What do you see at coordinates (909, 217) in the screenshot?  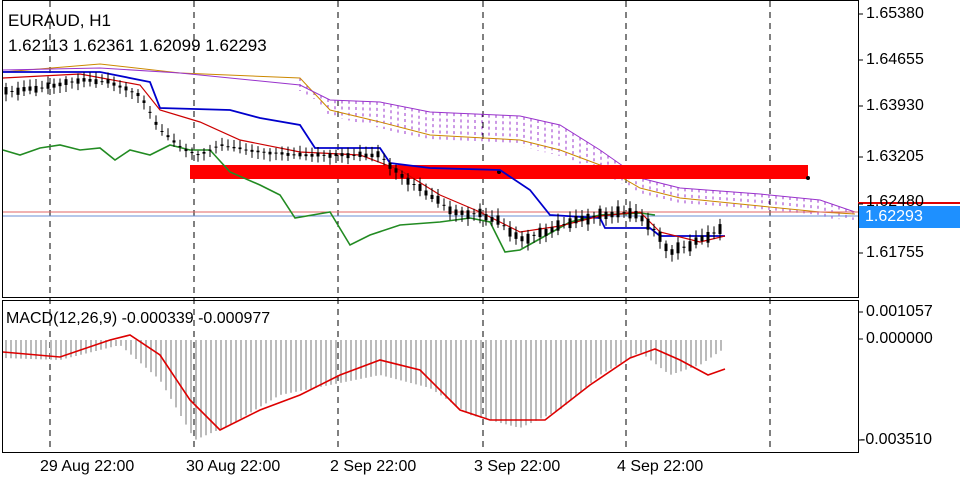 I see `current-price-badge: 1.62293` at bounding box center [909, 217].